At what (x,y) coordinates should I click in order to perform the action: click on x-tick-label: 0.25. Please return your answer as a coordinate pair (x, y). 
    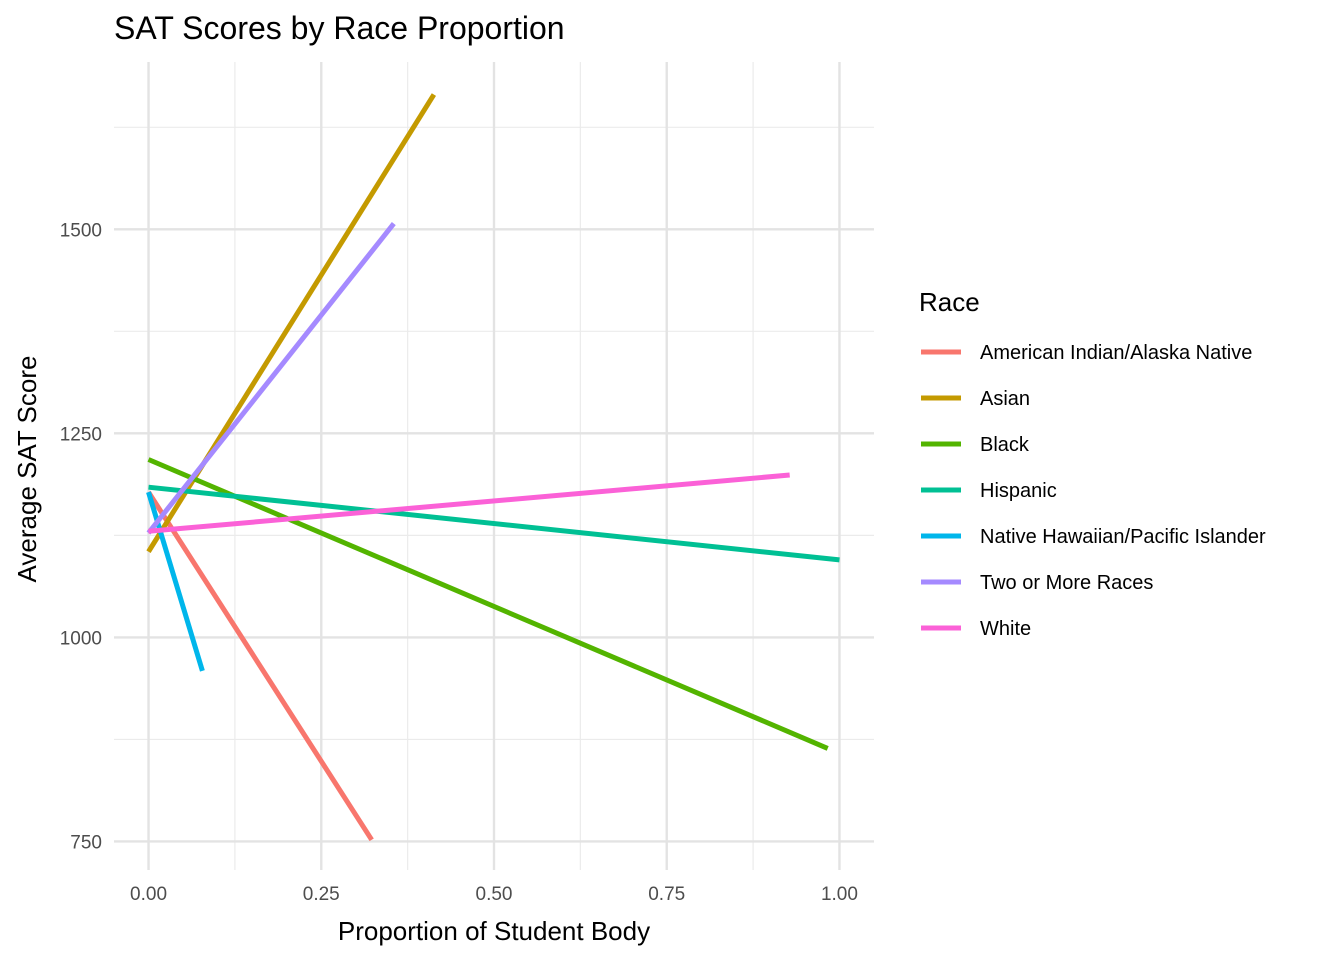
    Looking at the image, I should click on (321, 894).